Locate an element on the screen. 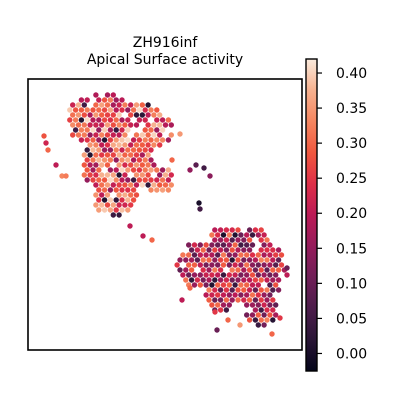 This screenshot has height=400, width=400. chart-title-line-1: ZH916inf is located at coordinates (166, 43).